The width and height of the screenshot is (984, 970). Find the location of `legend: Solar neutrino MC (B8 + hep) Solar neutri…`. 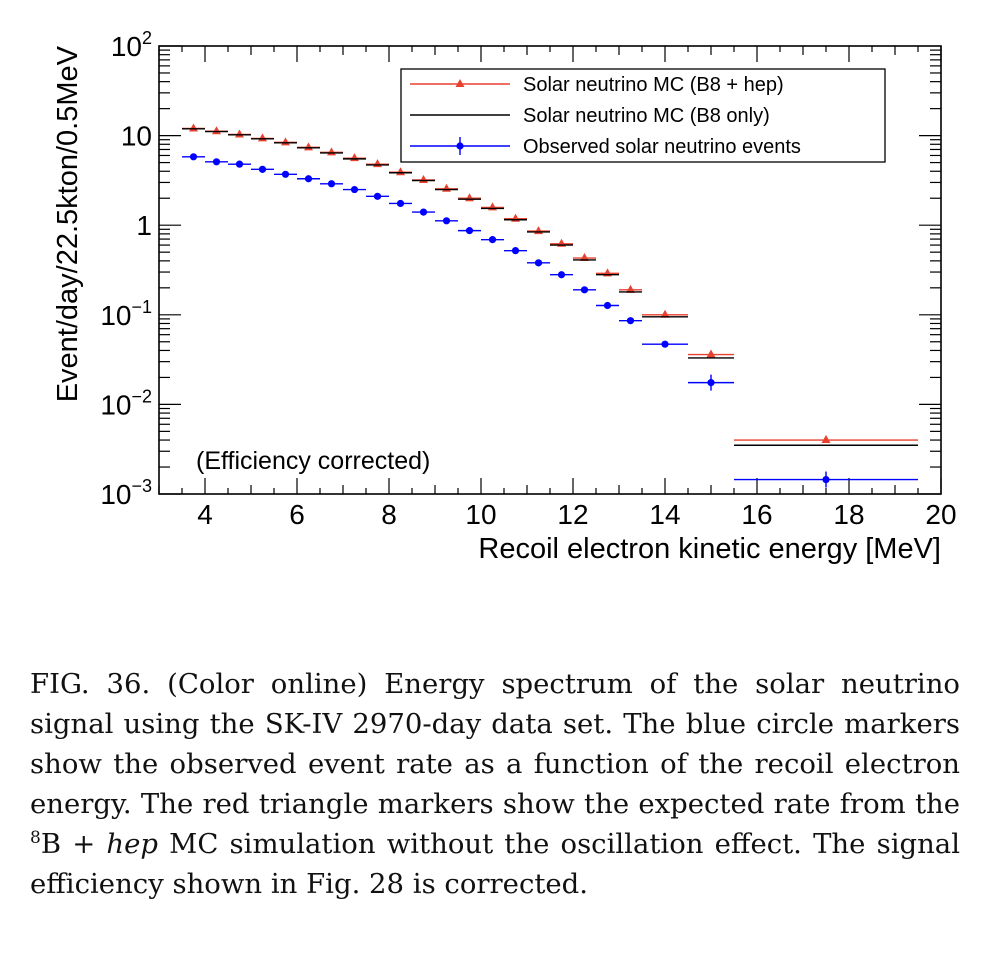

legend: Solar neutrino MC (B8 + hep) Solar neutri… is located at coordinates (643, 115).